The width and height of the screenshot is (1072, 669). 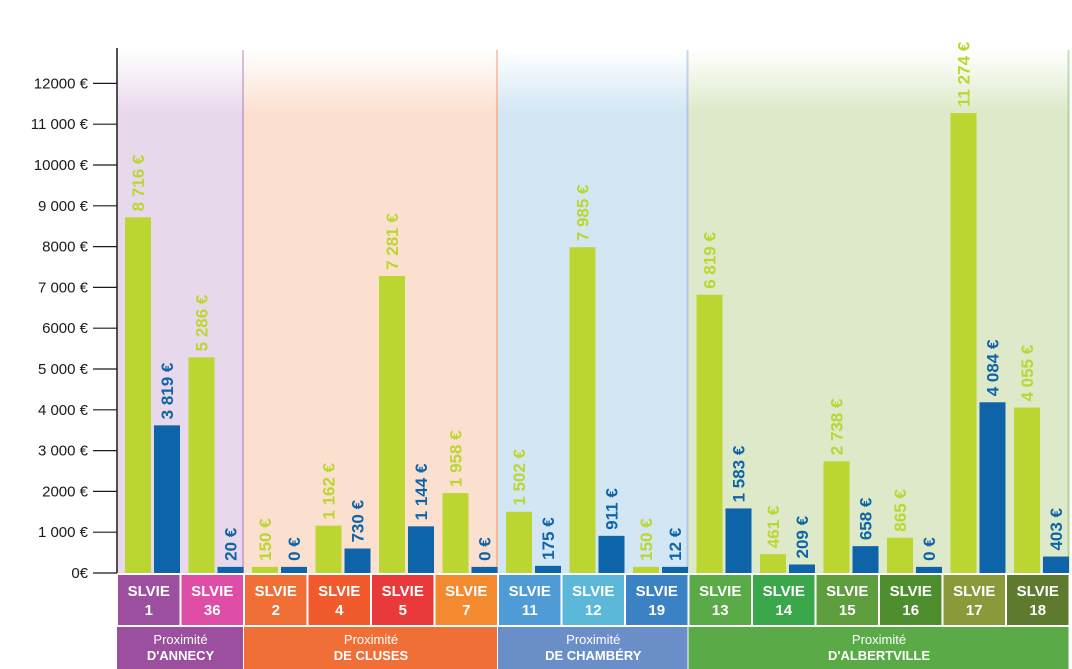 What do you see at coordinates (837, 426) in the screenshot?
I see `data-label: 2 738 €` at bounding box center [837, 426].